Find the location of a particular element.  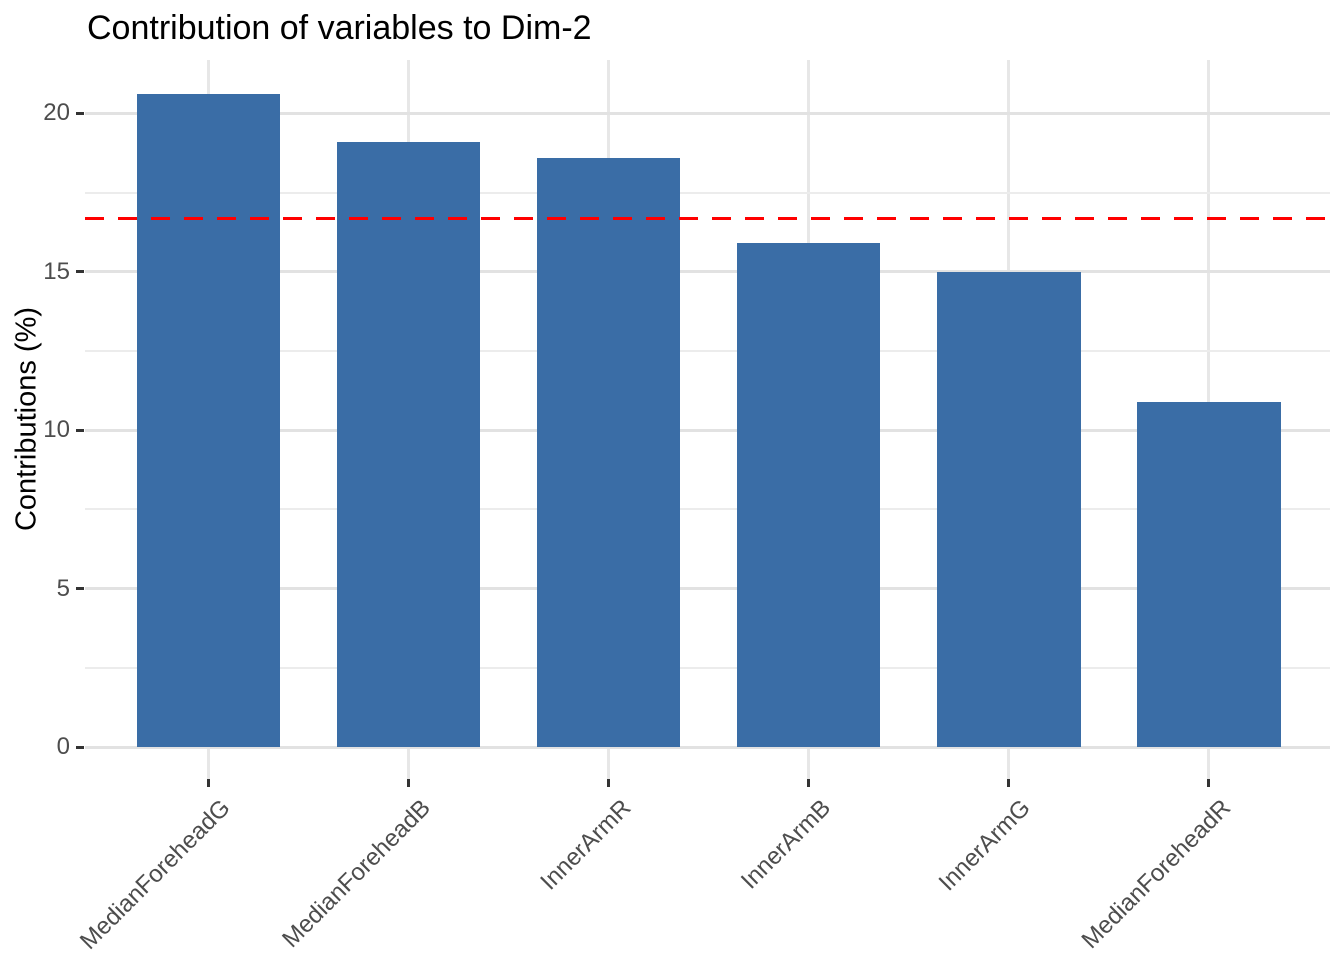

chart-title: Contribution of variables to Dim-2 is located at coordinates (339, 28).